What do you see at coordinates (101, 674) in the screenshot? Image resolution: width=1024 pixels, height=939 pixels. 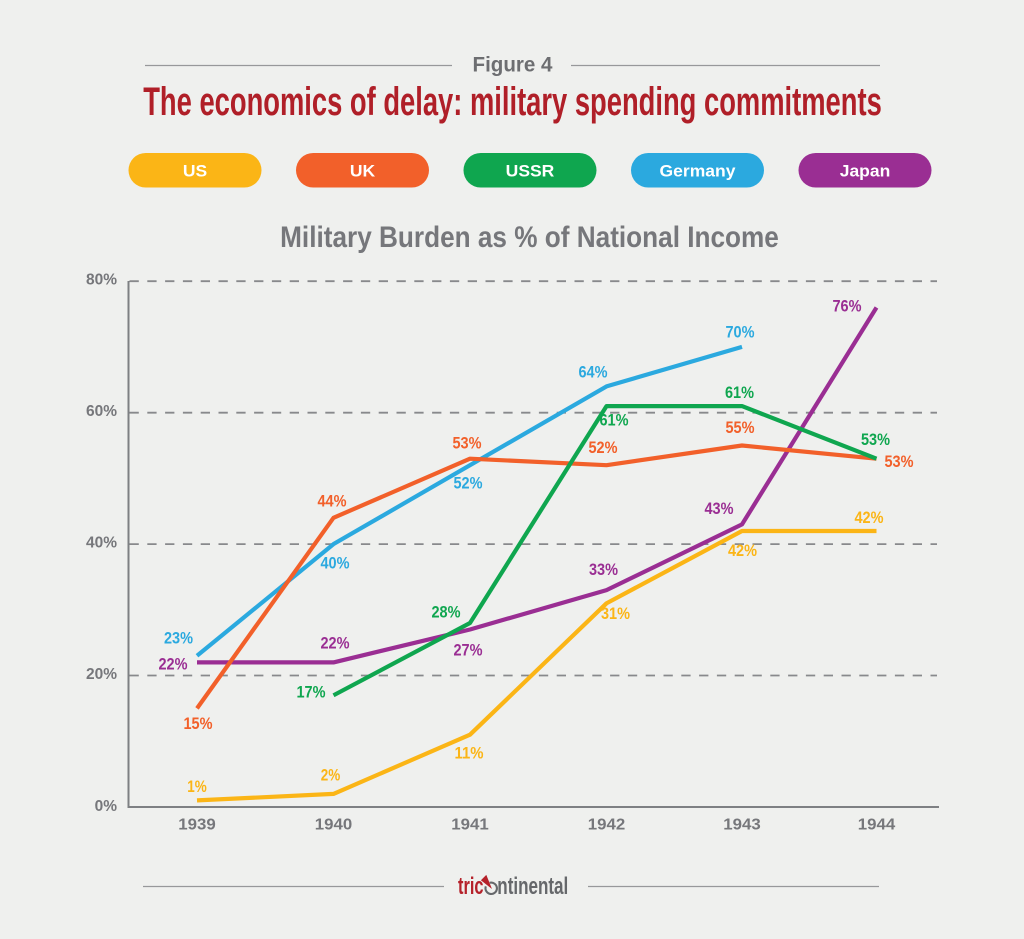 I see `svg-text: 20%` at bounding box center [101, 674].